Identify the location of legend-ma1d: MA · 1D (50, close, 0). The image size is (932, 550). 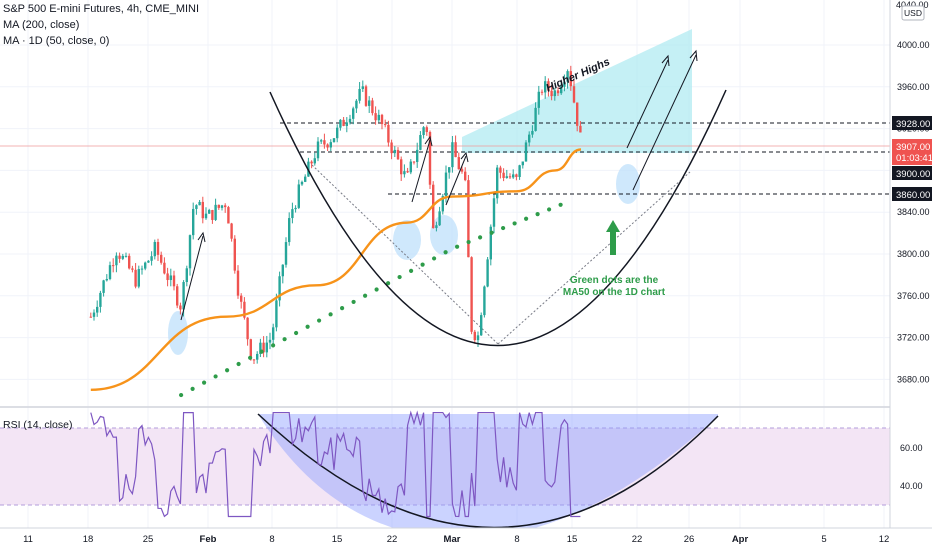
(56, 41).